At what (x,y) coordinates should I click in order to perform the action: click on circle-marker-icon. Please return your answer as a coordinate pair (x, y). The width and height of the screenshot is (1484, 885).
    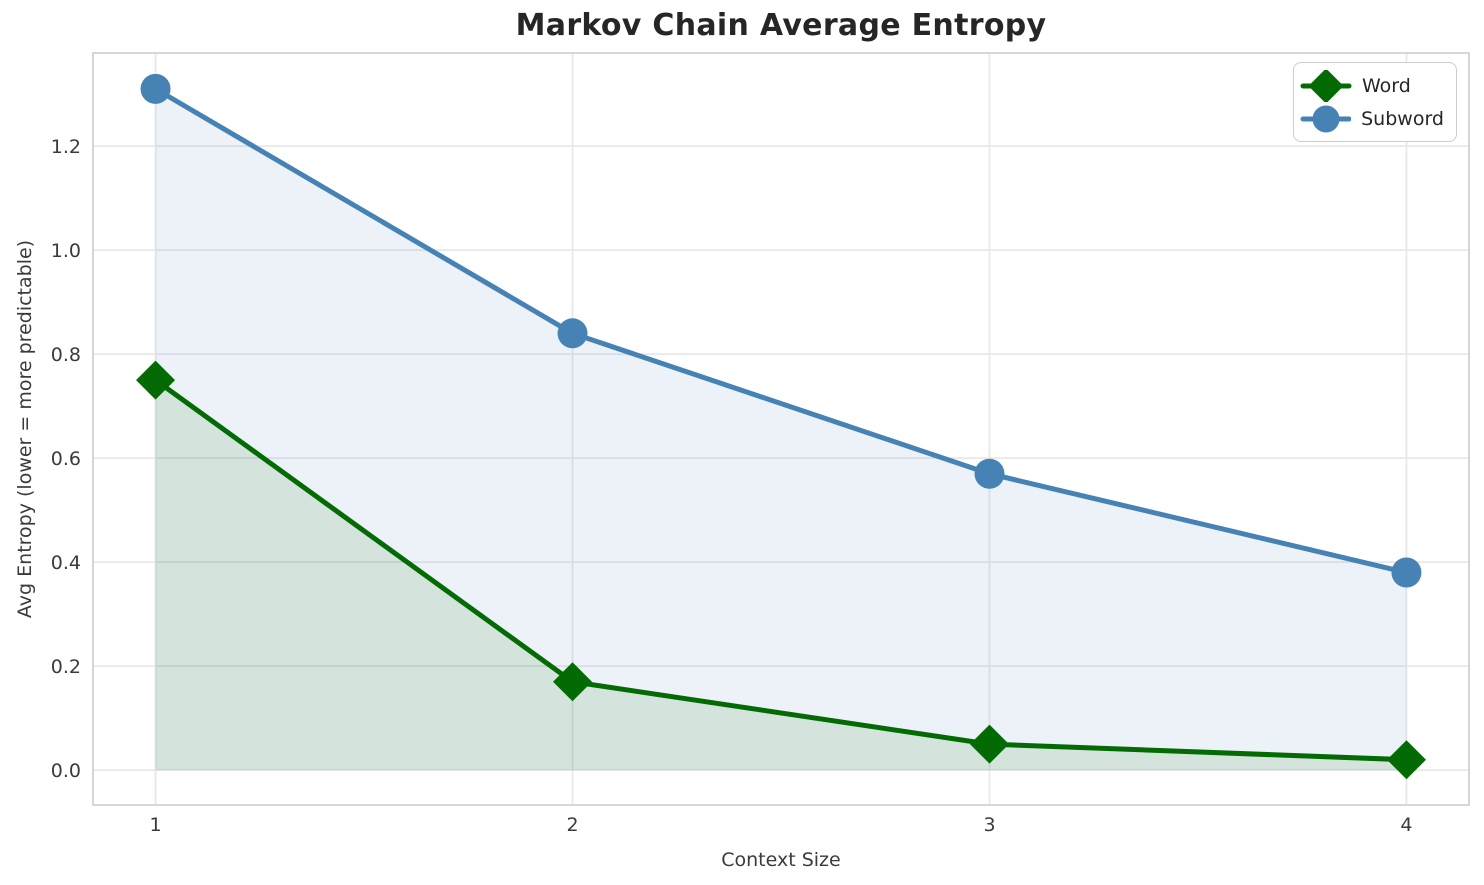
    Looking at the image, I should click on (1326, 118).